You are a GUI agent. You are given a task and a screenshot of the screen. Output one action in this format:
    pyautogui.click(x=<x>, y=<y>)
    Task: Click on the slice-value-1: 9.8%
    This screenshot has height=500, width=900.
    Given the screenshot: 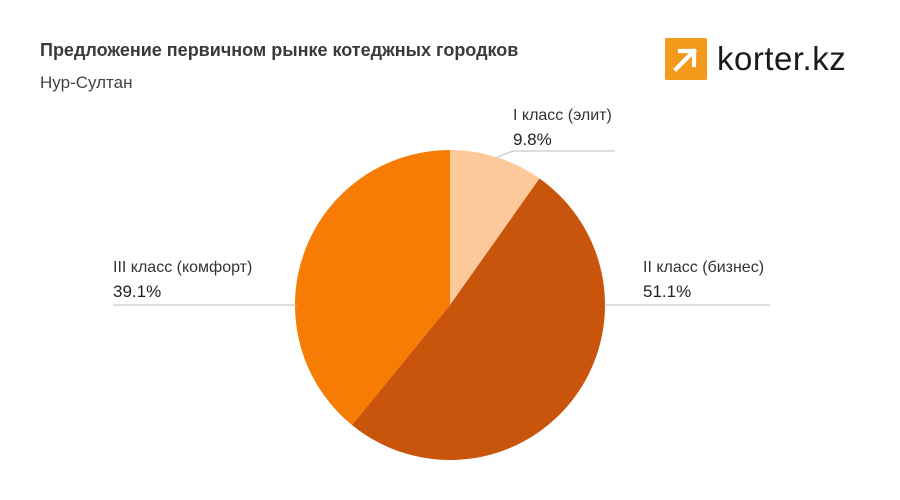 What is the action you would take?
    pyautogui.click(x=532, y=139)
    